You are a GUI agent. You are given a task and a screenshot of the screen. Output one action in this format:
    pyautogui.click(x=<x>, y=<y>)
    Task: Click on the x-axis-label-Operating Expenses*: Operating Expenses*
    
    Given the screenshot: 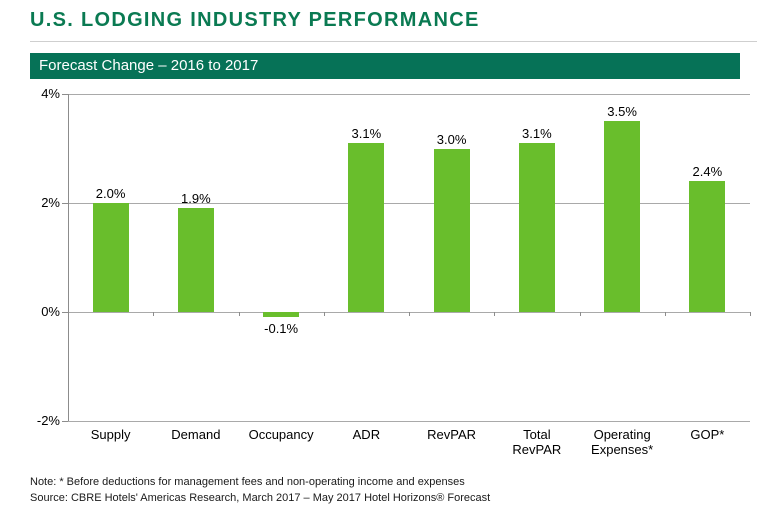 What is the action you would take?
    pyautogui.click(x=622, y=442)
    